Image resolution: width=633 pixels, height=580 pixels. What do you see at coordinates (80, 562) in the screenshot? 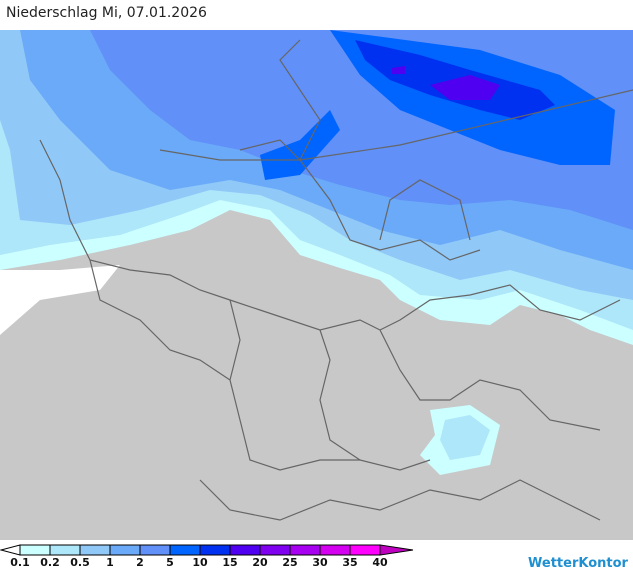
I see `legend-label: 0.5` at bounding box center [80, 562].